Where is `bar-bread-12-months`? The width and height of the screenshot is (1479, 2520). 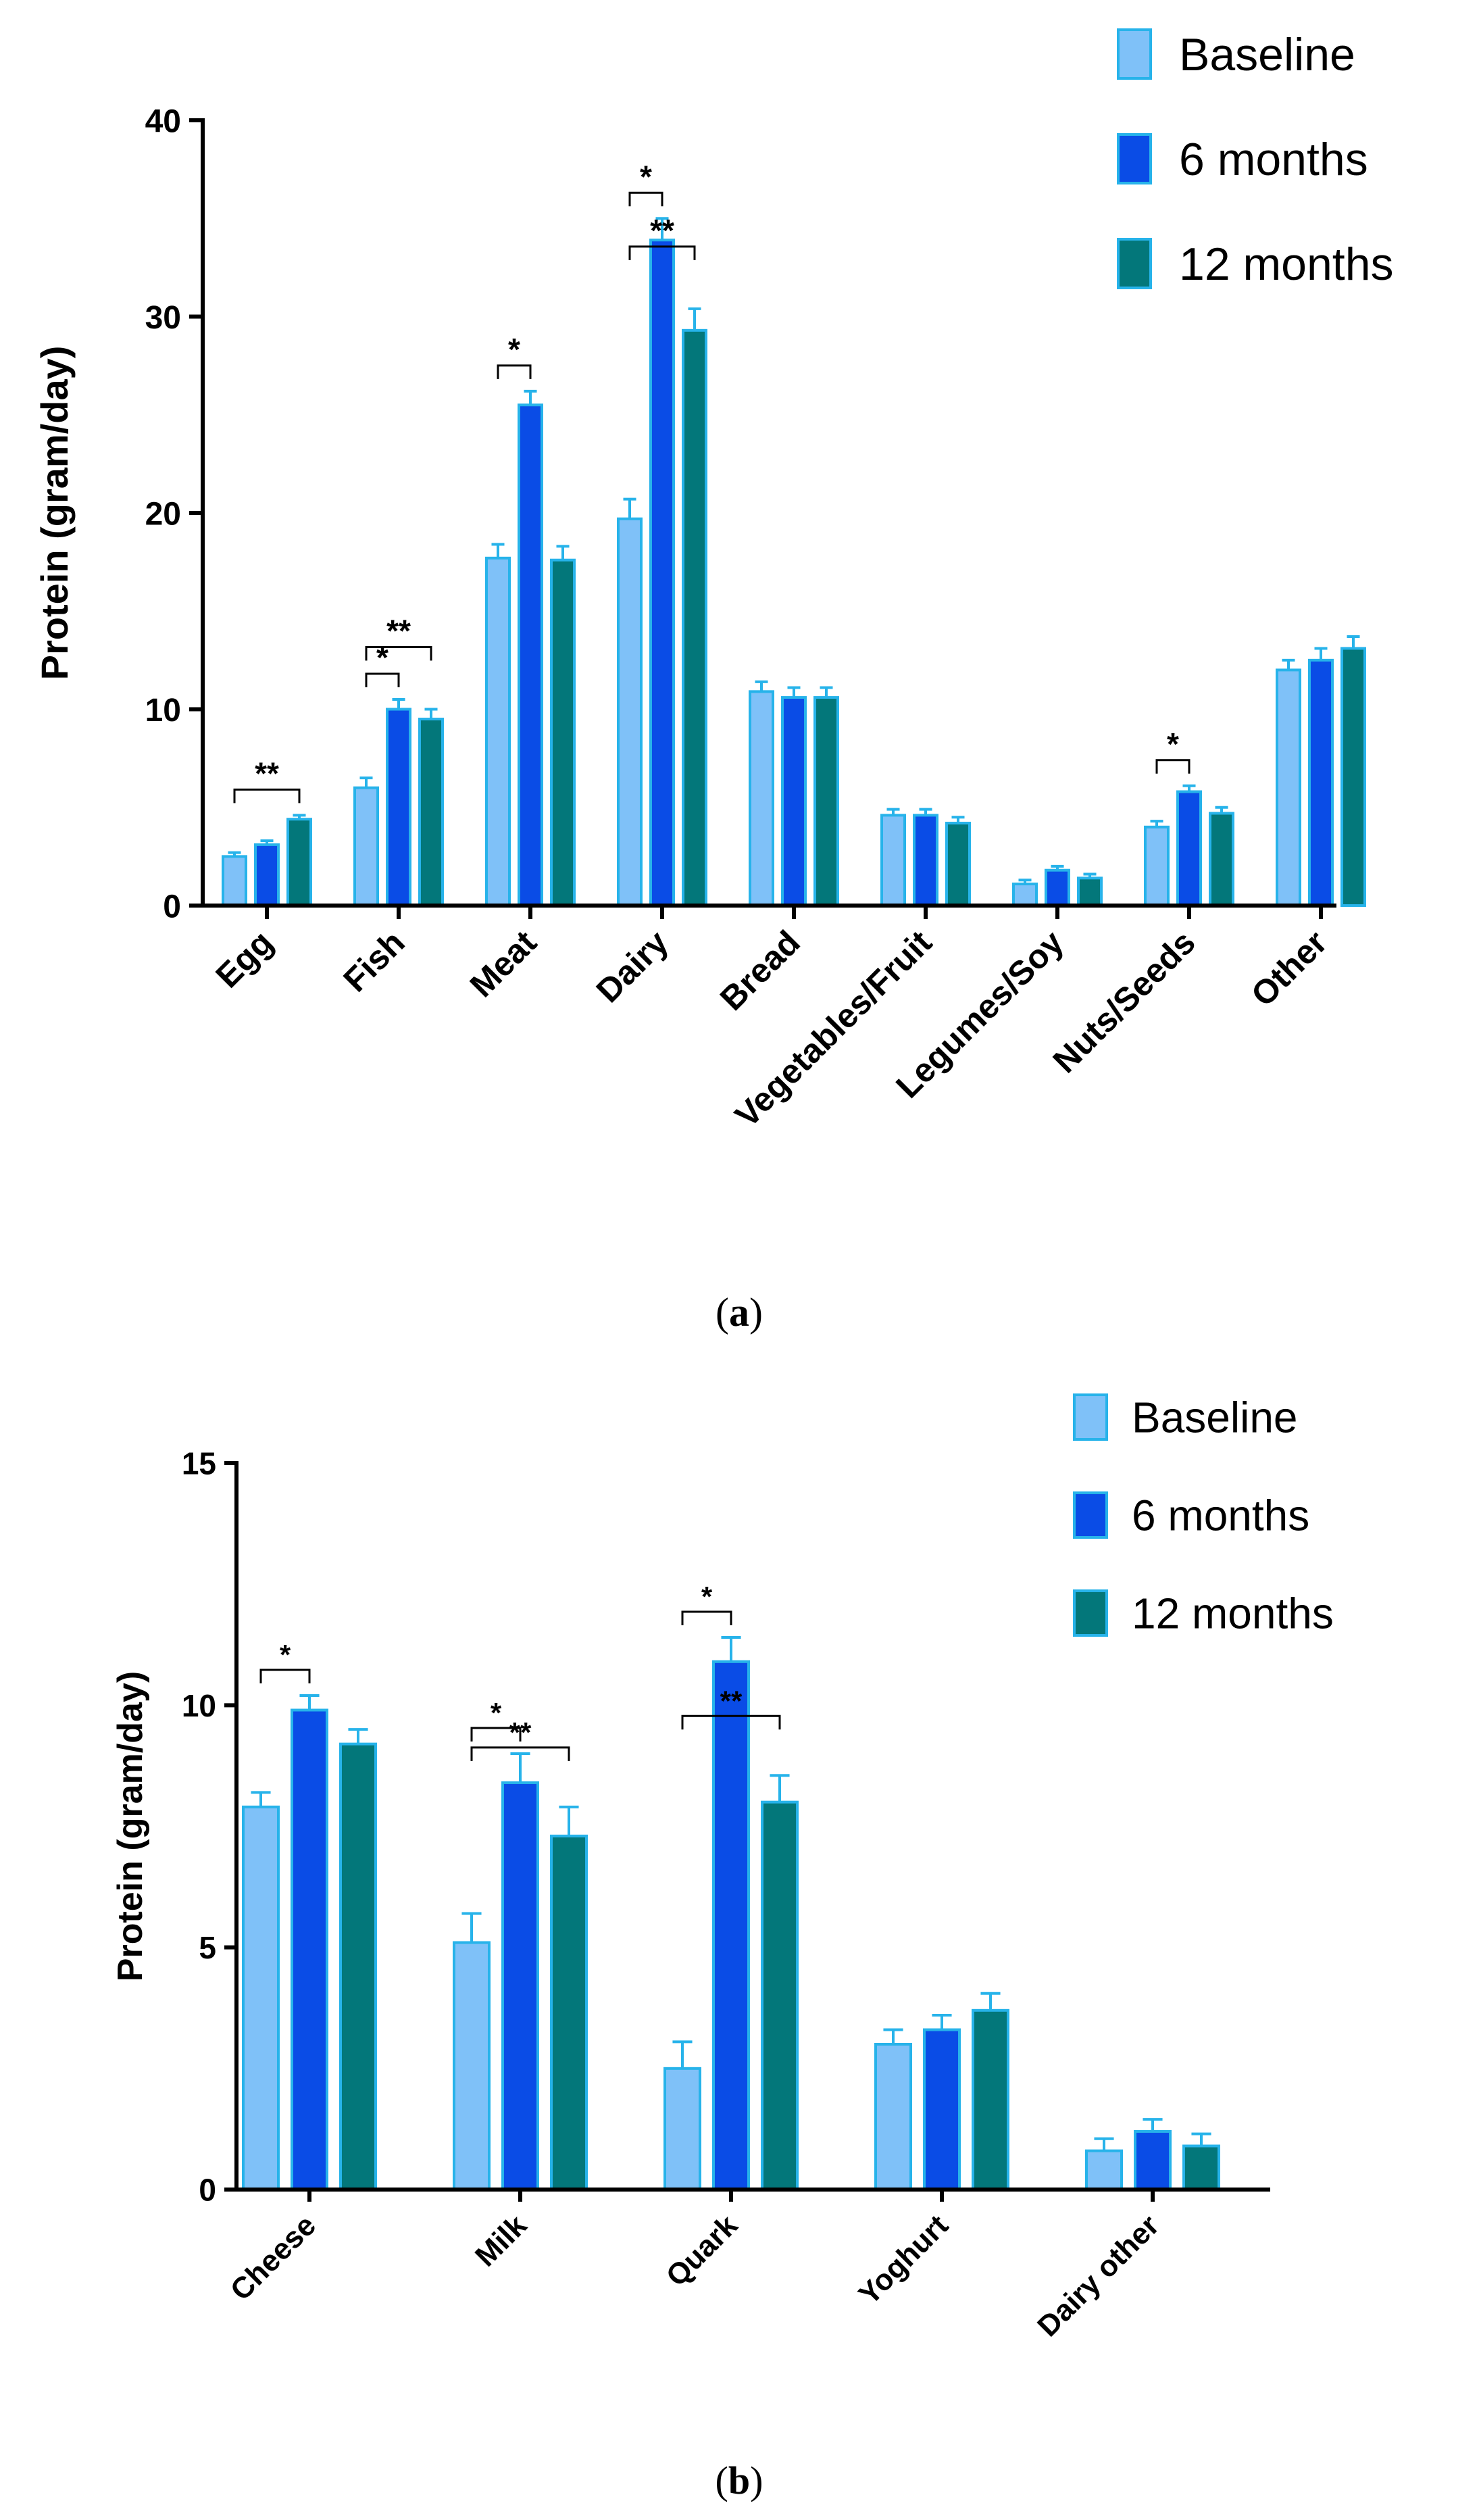
bar-bread-12-months is located at coordinates (826, 802).